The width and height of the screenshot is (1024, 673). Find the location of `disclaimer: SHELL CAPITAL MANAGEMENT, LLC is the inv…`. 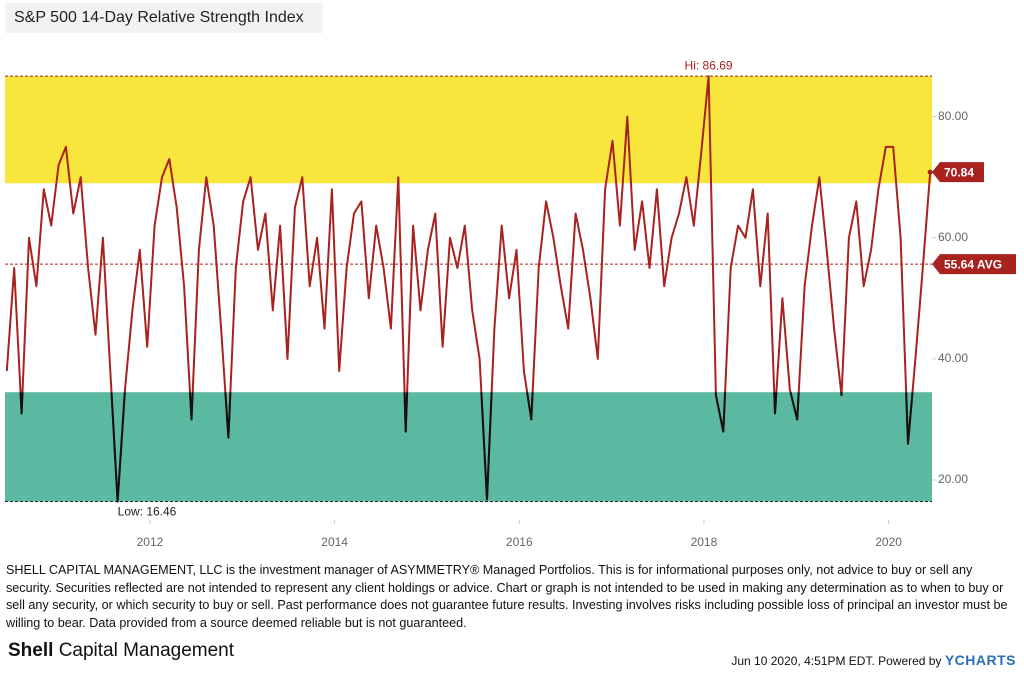

disclaimer: SHELL CAPITAL MANAGEMENT, LLC is the inv… is located at coordinates (507, 596).